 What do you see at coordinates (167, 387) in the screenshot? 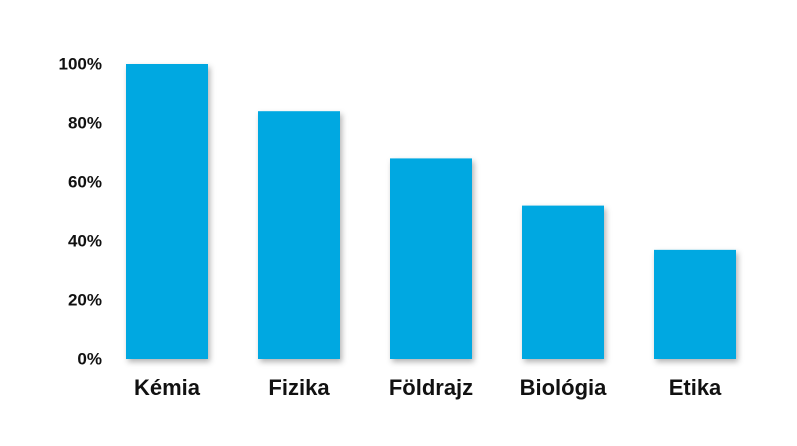
I see `x-tick-label: Kémia` at bounding box center [167, 387].